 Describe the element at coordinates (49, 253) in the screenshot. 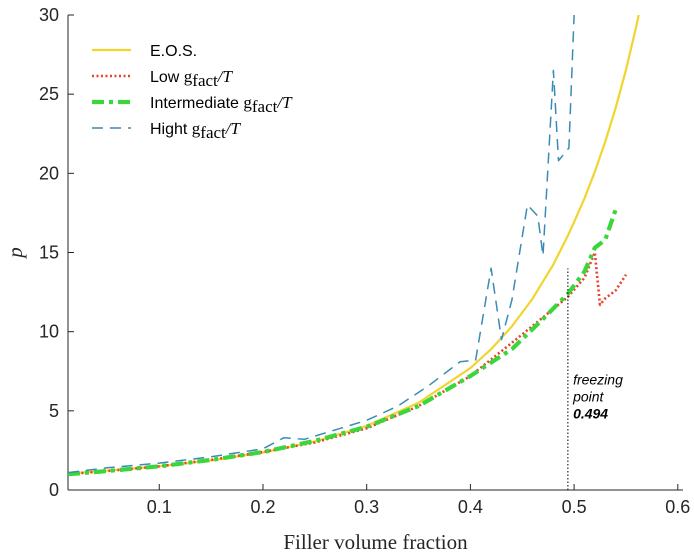

I see `y-tick-label: 15` at that location.